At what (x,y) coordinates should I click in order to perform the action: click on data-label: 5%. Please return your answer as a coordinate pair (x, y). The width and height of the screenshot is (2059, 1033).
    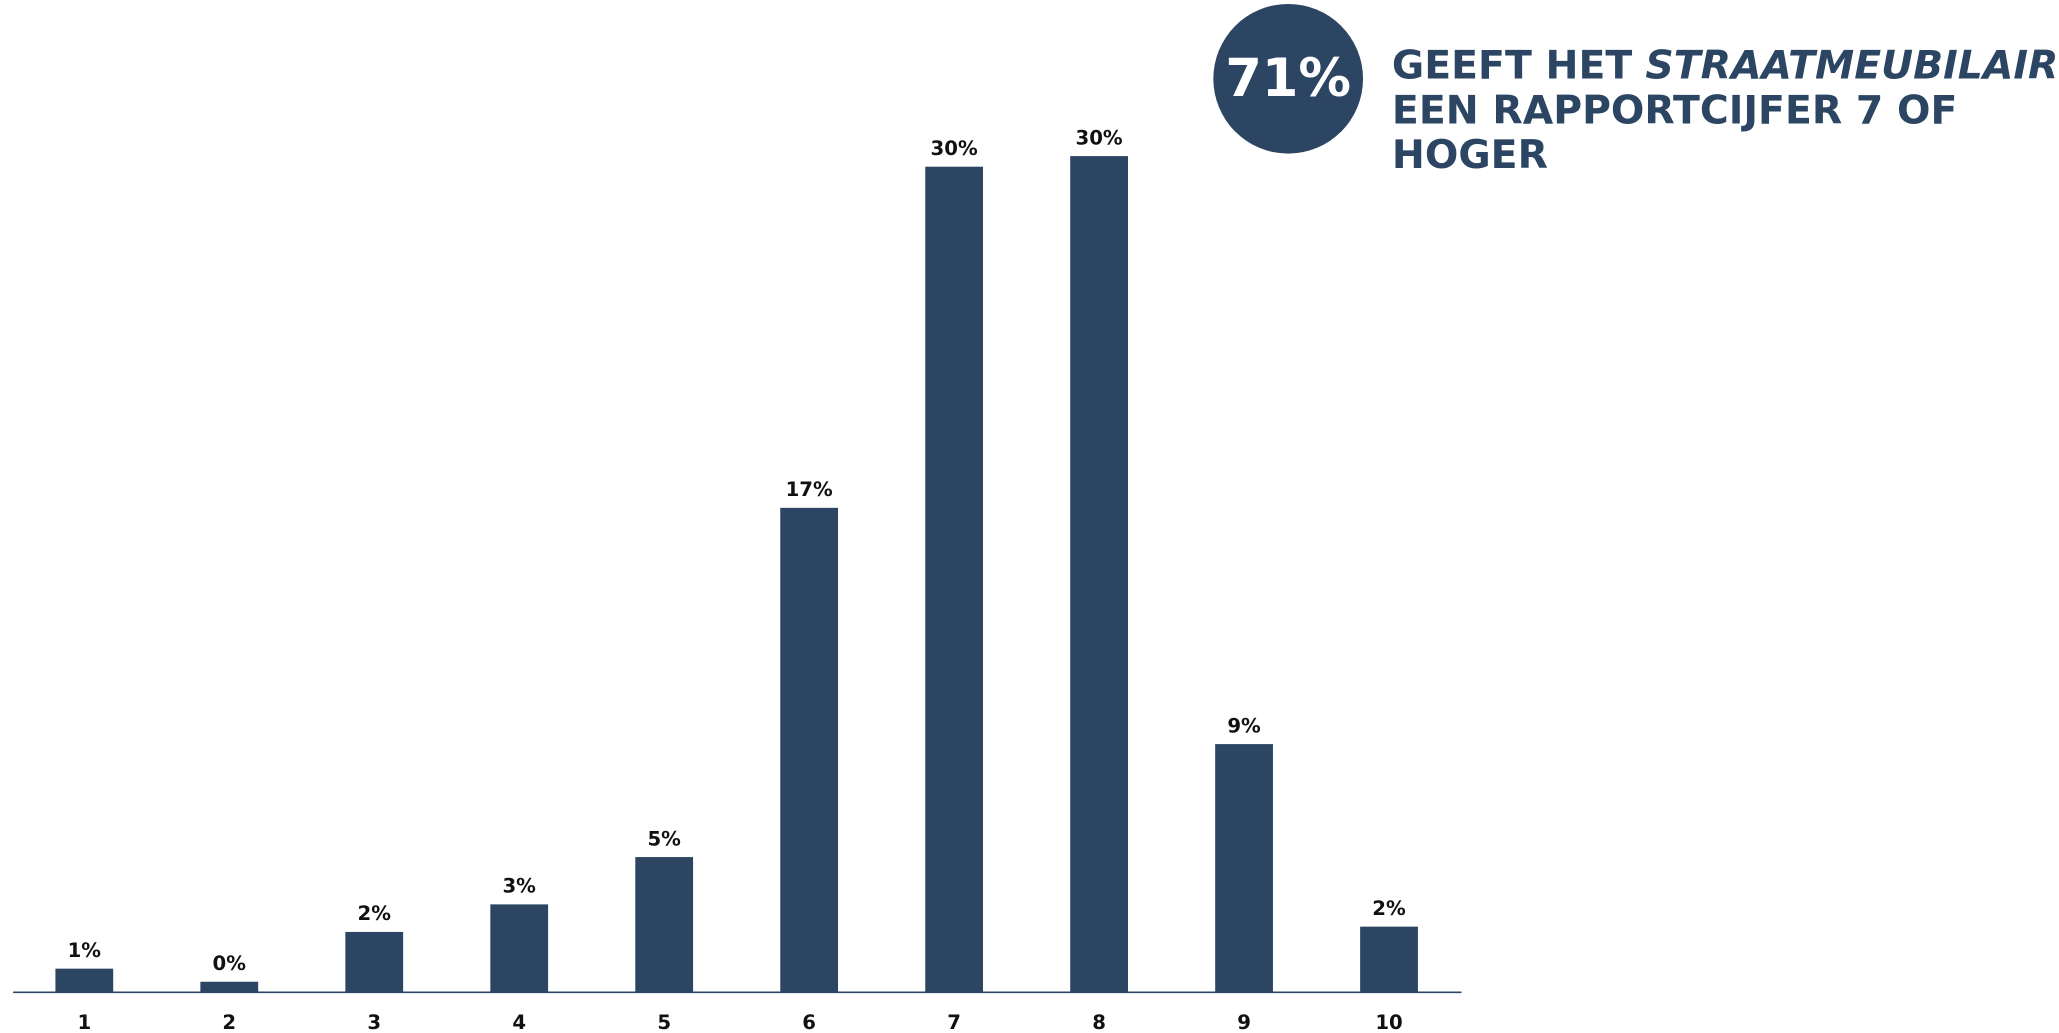
    Looking at the image, I should click on (664, 838).